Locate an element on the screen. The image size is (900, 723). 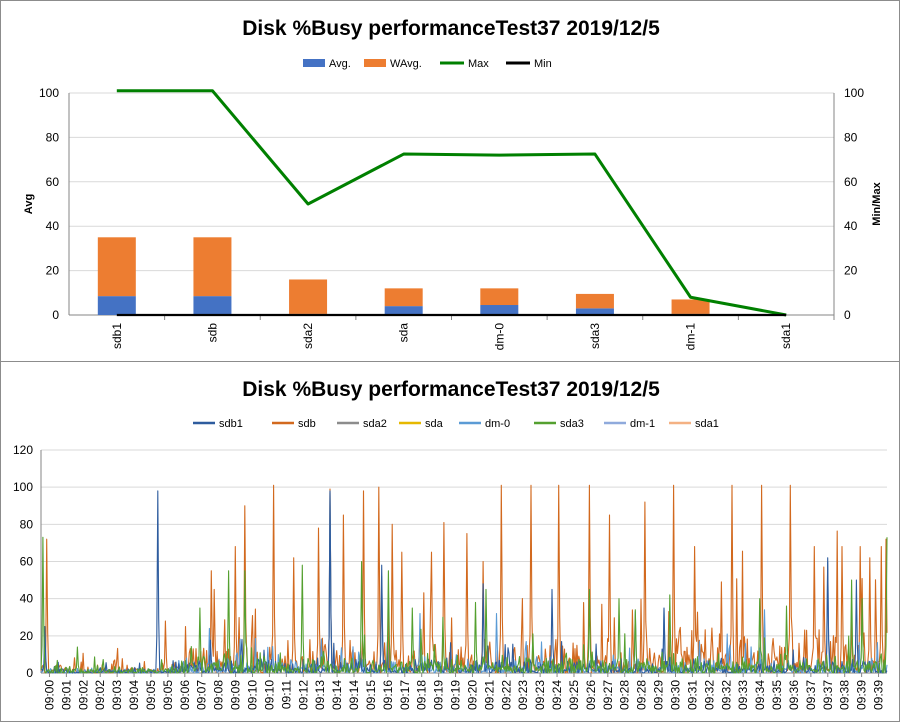
x-tick-label: 09:18 is located at coordinates (422, 695).